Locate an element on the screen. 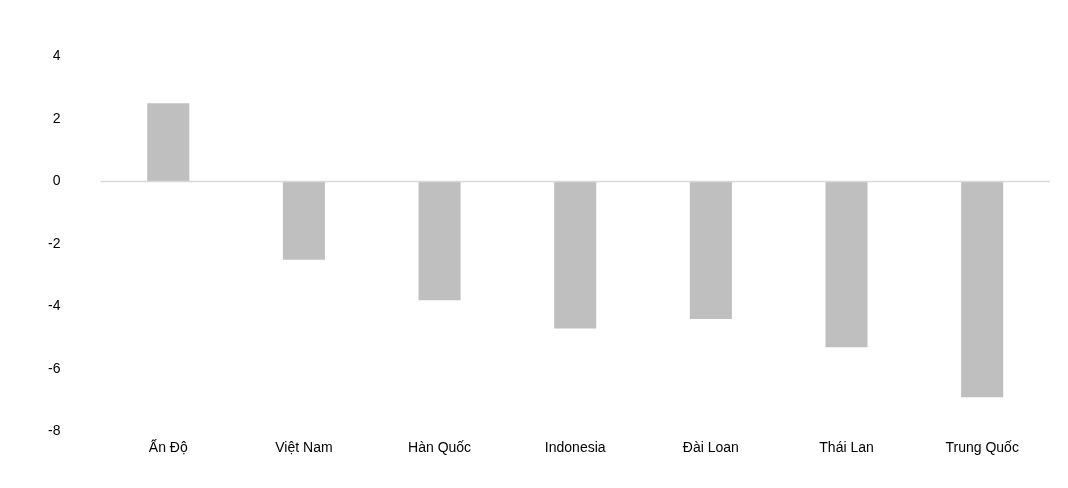  x-tick-label: Đài Loan is located at coordinates (710, 446).